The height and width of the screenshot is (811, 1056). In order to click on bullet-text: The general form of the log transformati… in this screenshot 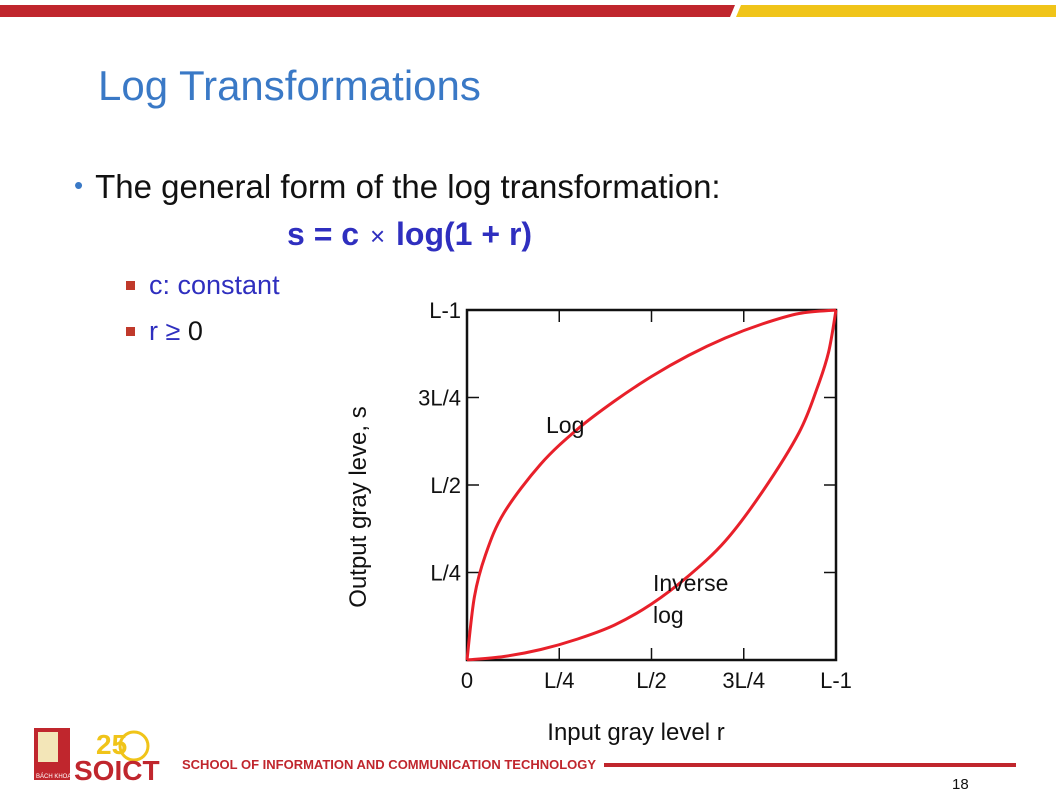, I will do `click(408, 186)`.